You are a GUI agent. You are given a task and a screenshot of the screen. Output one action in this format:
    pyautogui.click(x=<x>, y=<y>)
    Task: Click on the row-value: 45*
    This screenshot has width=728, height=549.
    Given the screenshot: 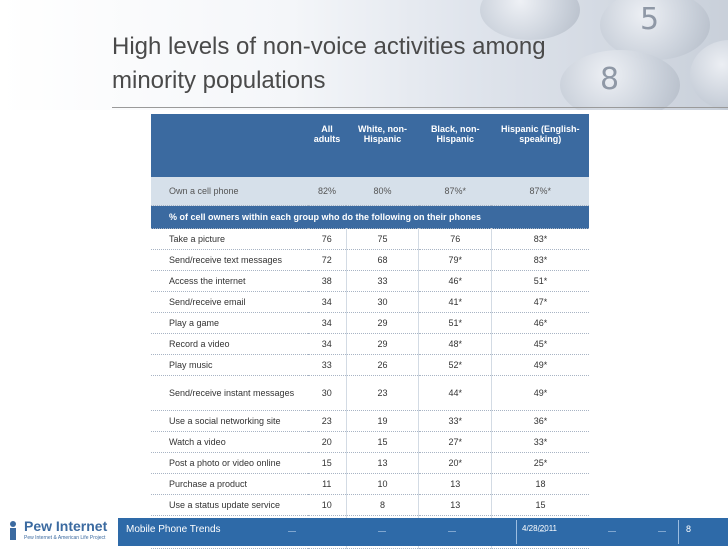 What is the action you would take?
    pyautogui.click(x=539, y=344)
    